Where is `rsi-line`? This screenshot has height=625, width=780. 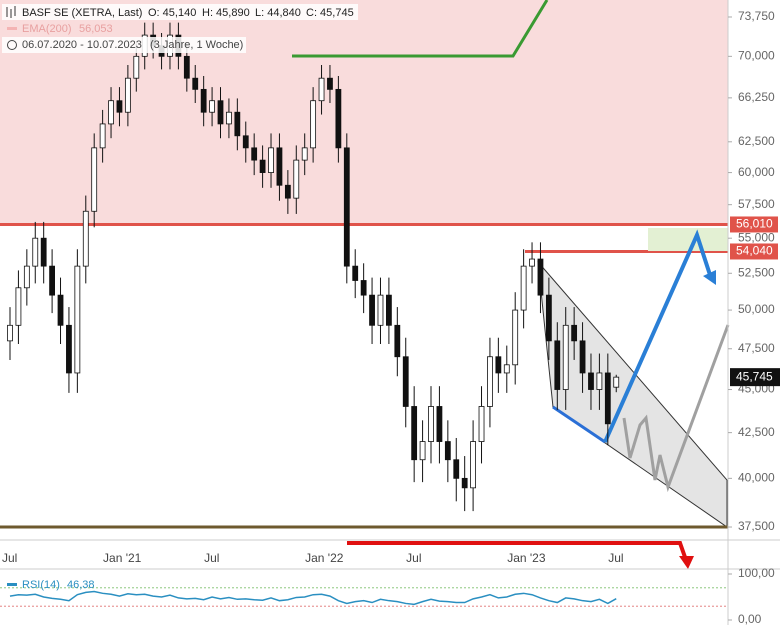
rsi-line is located at coordinates (313, 598).